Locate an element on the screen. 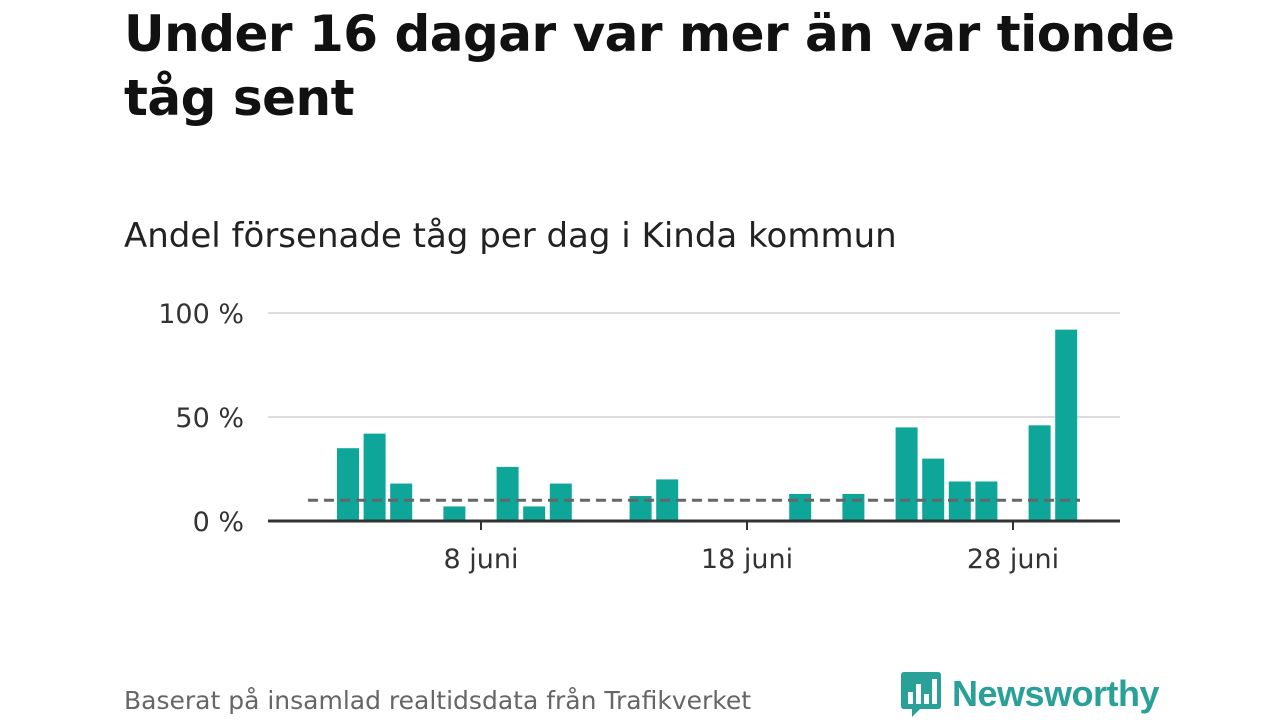  y-tick-label: 100 % is located at coordinates (201, 314).